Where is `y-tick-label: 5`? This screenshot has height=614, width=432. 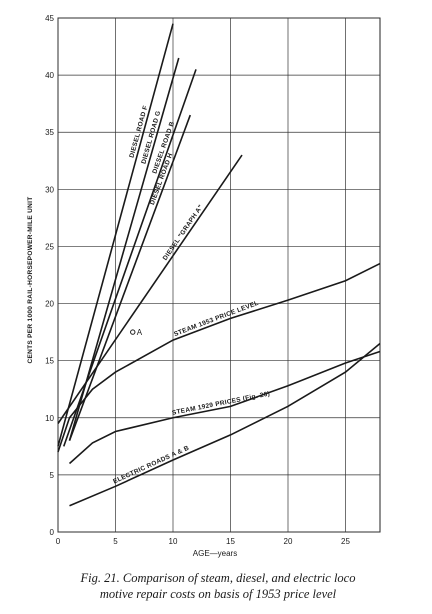 y-tick-label: 5 is located at coordinates (52, 475).